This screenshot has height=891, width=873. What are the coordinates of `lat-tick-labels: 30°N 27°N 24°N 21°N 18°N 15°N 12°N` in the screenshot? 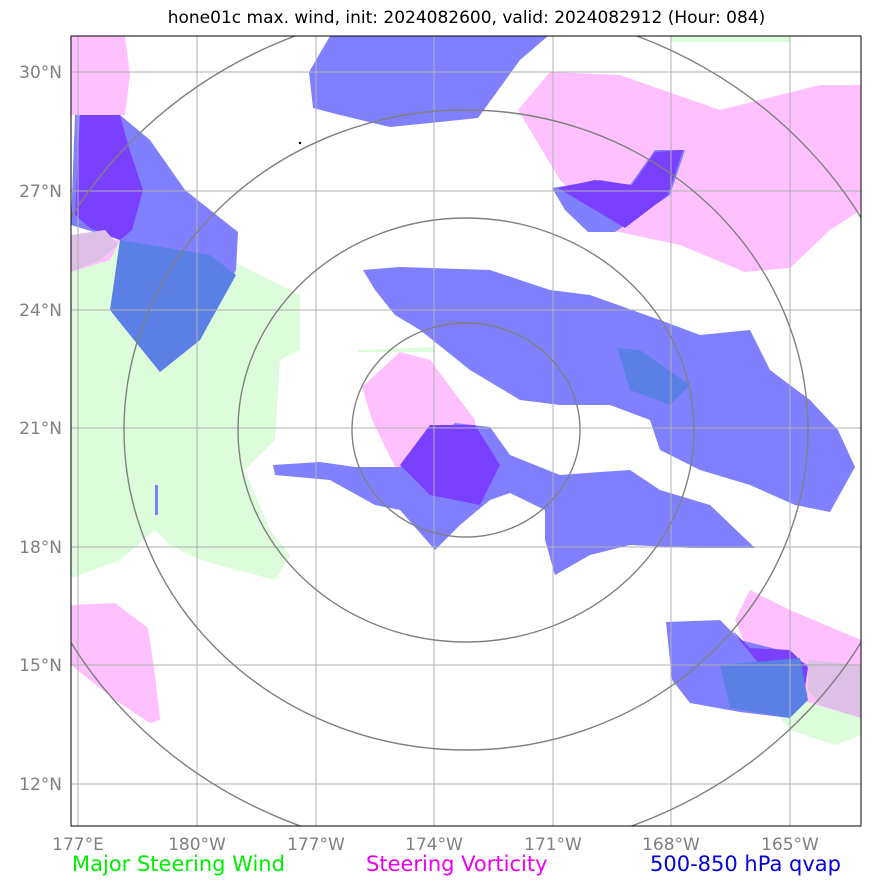 It's located at (40, 429).